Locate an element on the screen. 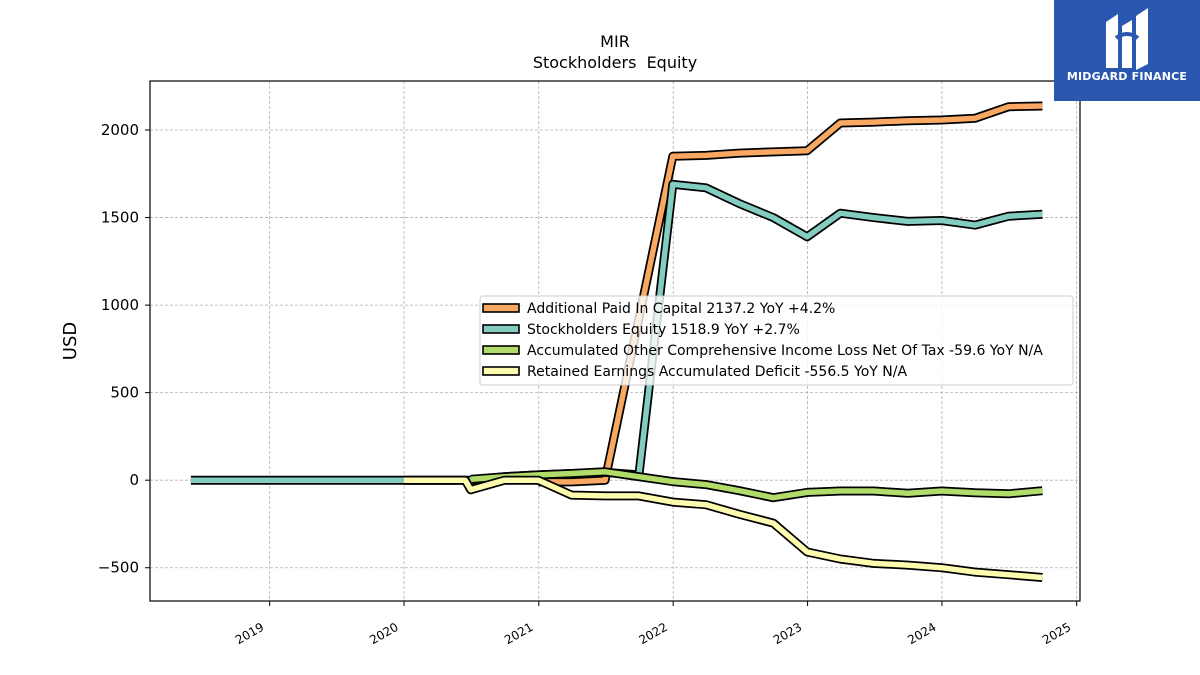 This screenshot has height=675, width=1200. y-tick-label: 1500 is located at coordinates (120, 218).